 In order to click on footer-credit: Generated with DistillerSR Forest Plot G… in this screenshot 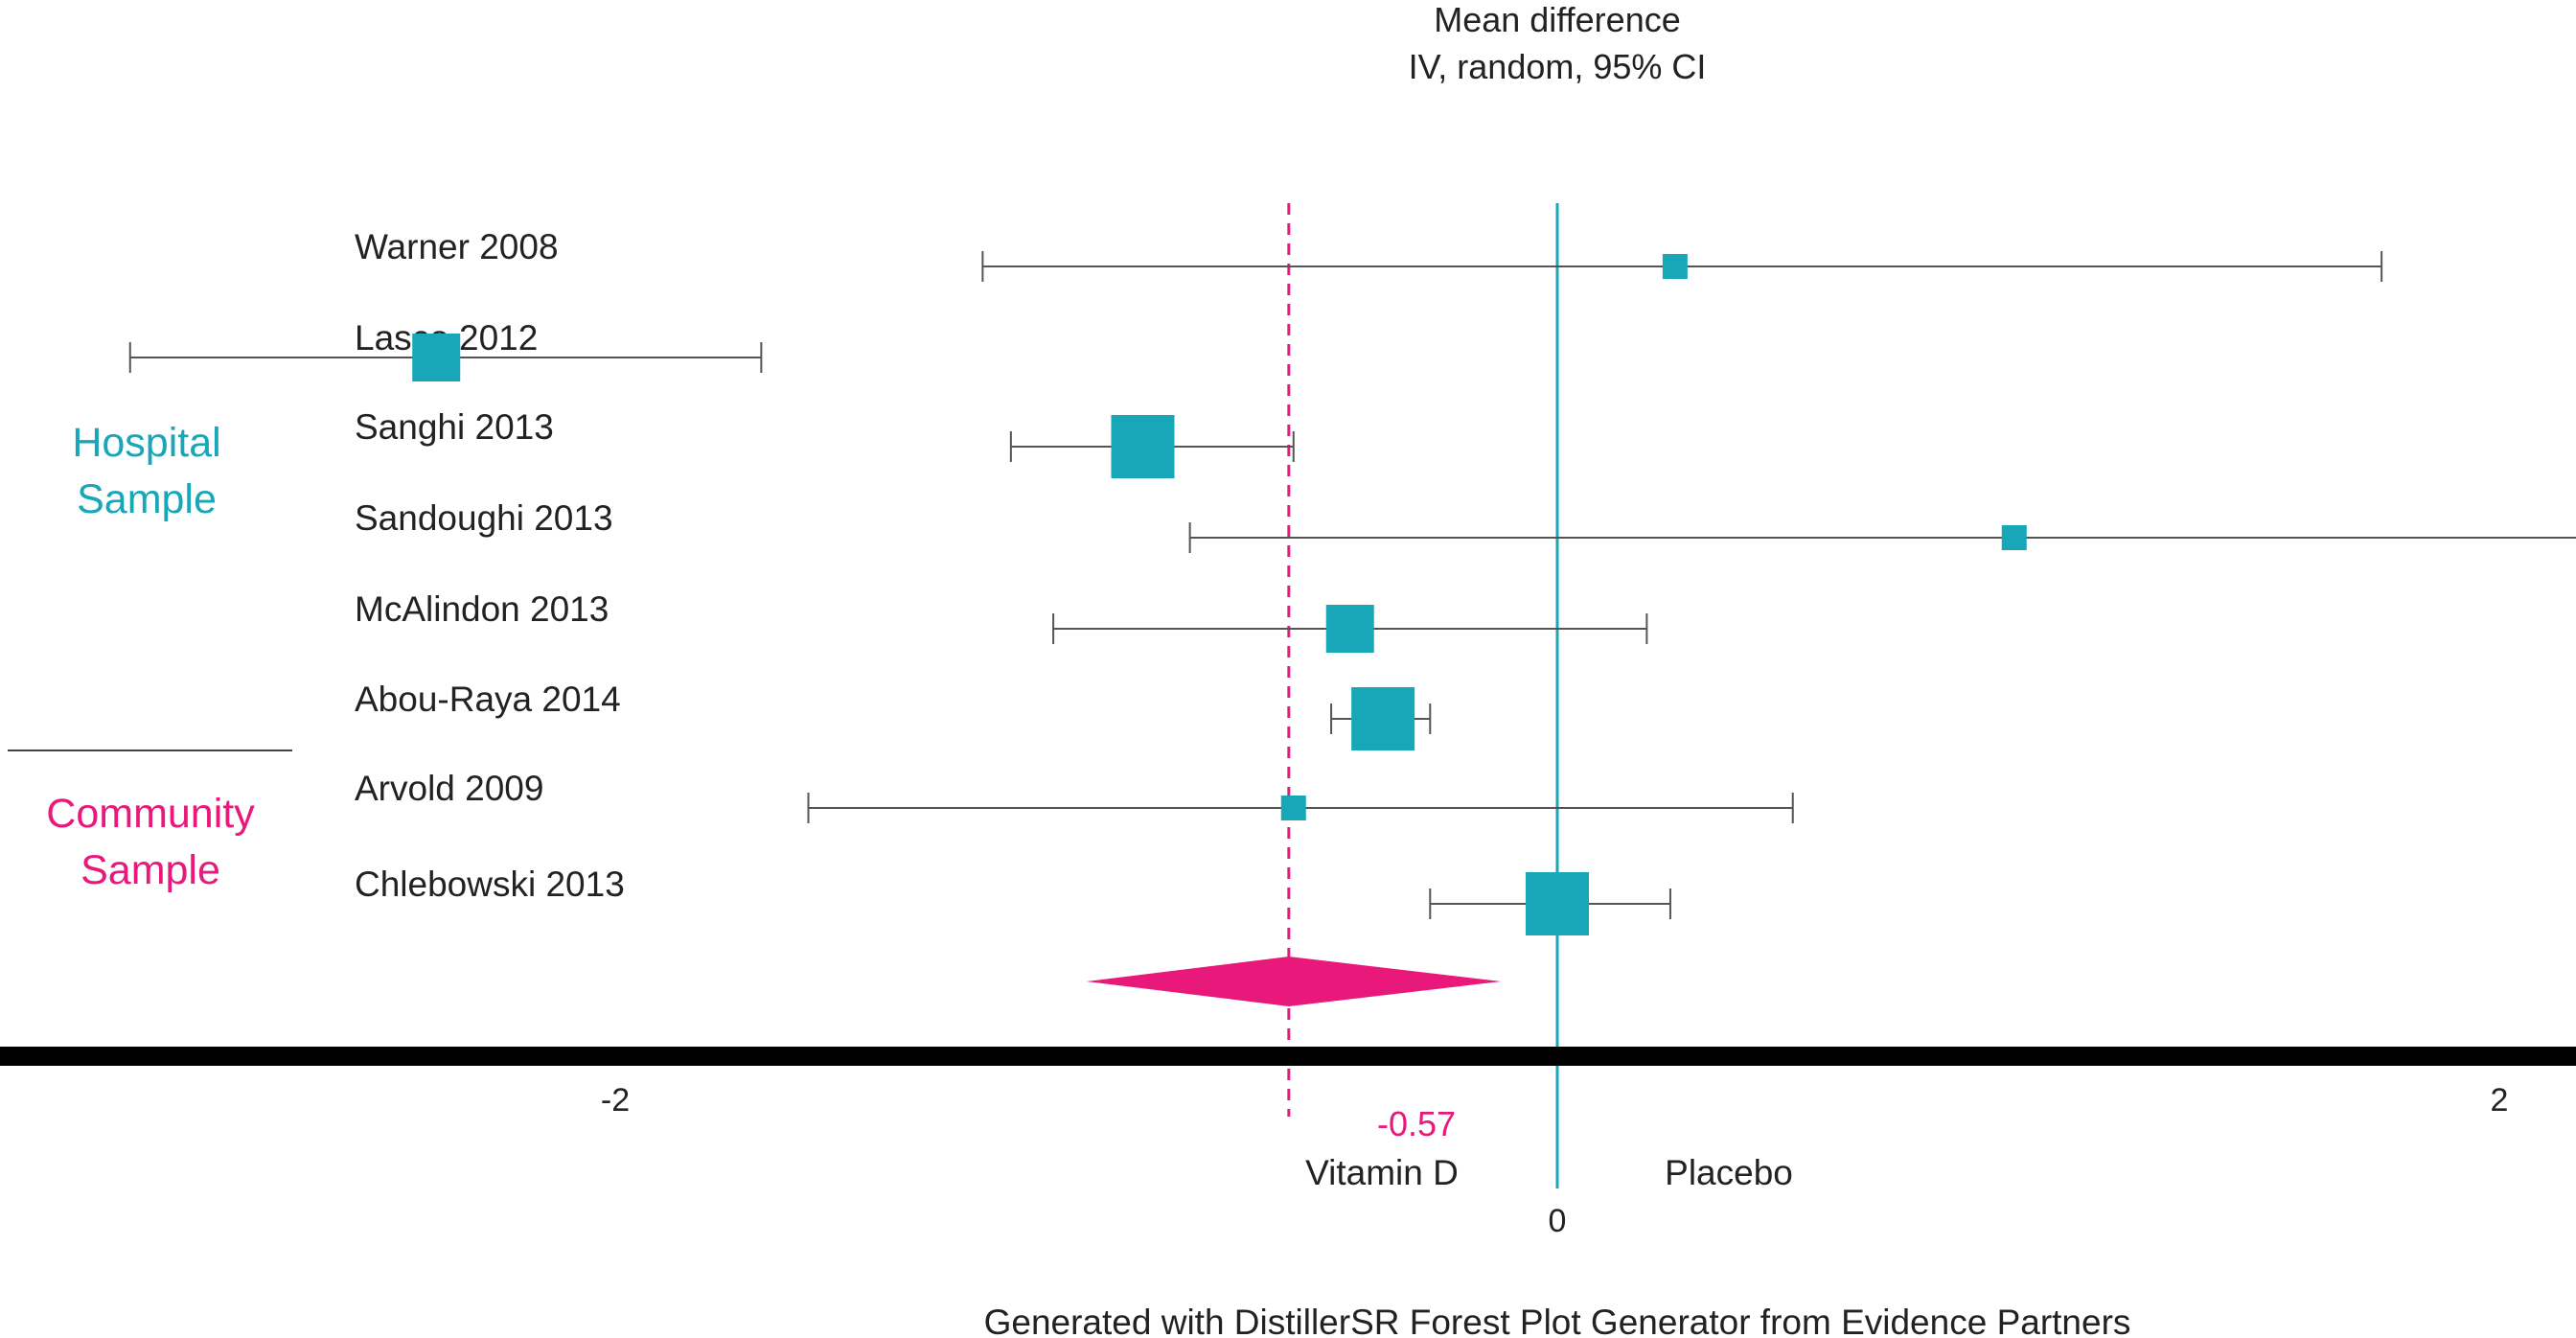, I will do `click(1557, 1320)`.